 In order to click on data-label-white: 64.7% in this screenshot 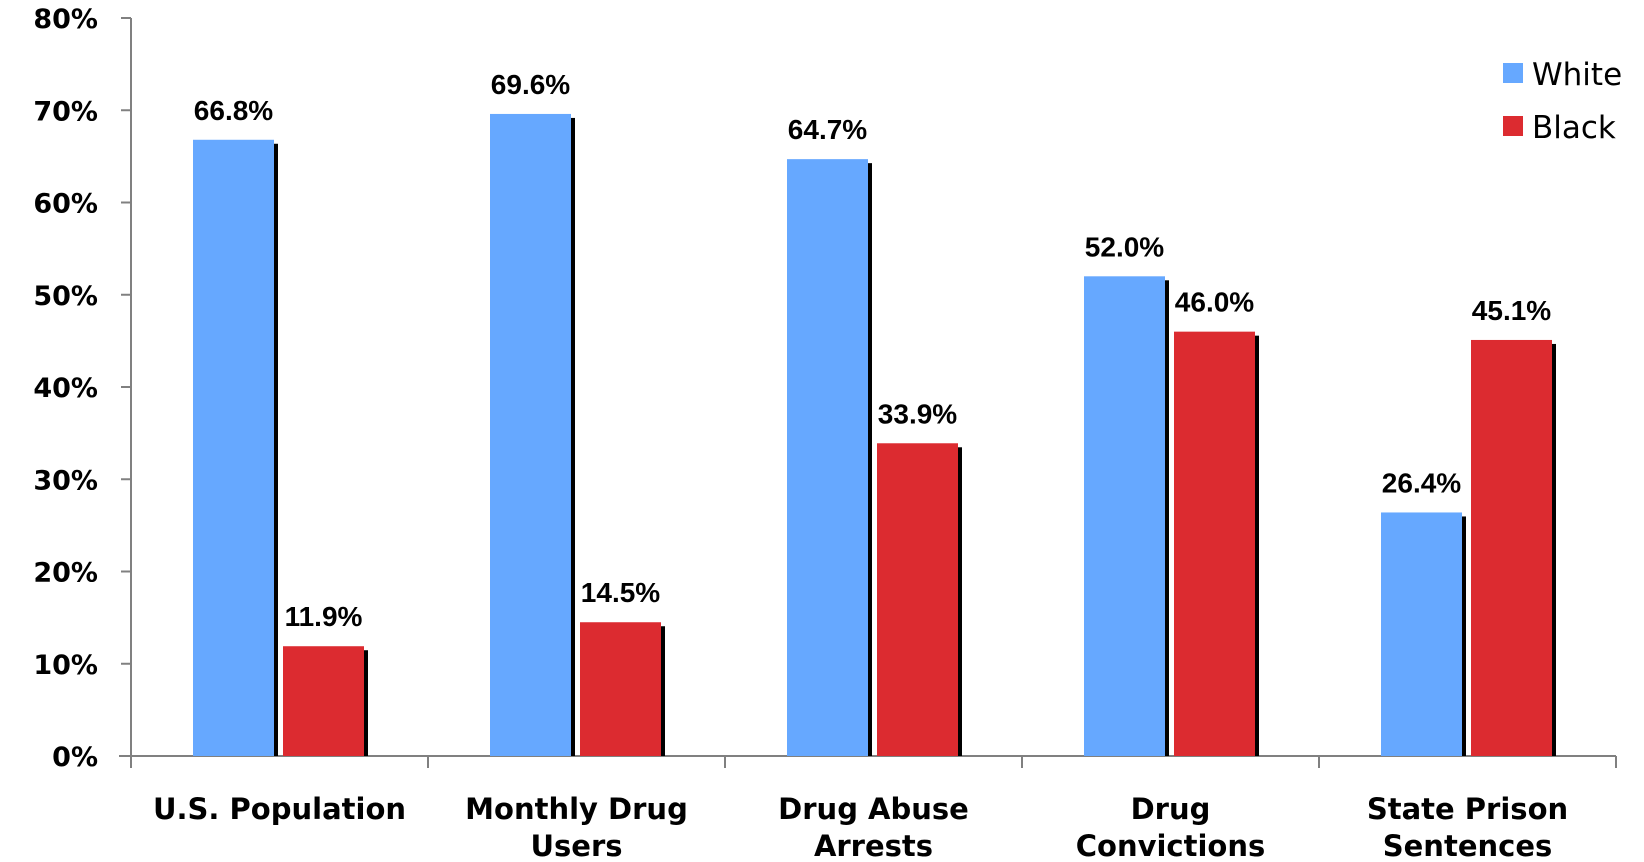, I will do `click(827, 129)`.